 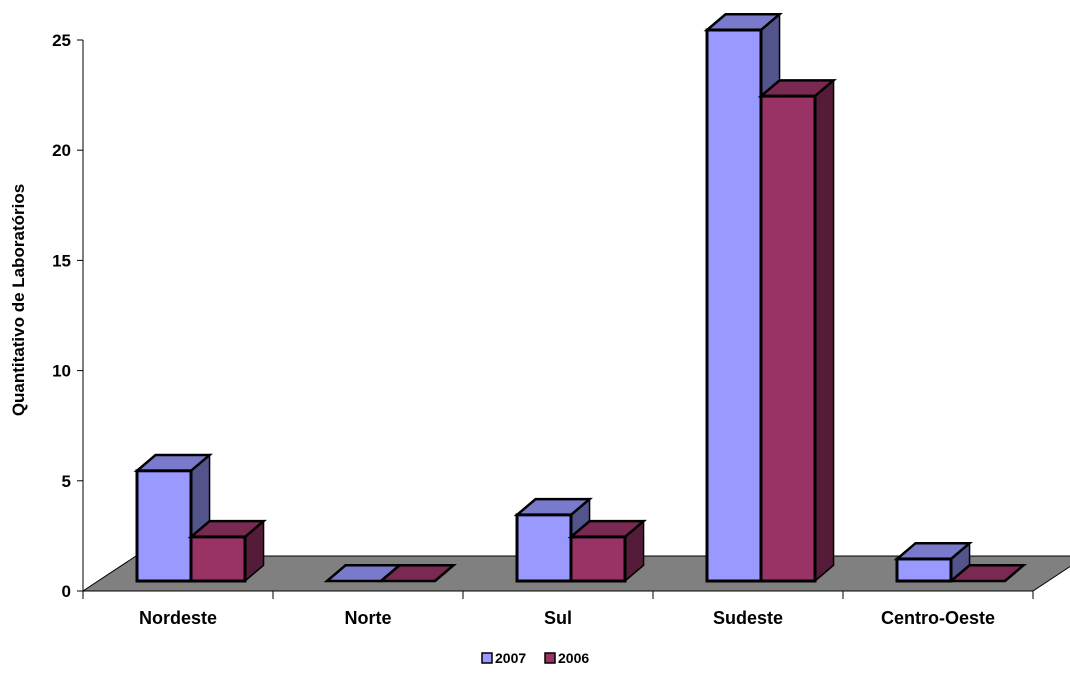 I want to click on y-tick-label: 15, so click(x=61, y=260).